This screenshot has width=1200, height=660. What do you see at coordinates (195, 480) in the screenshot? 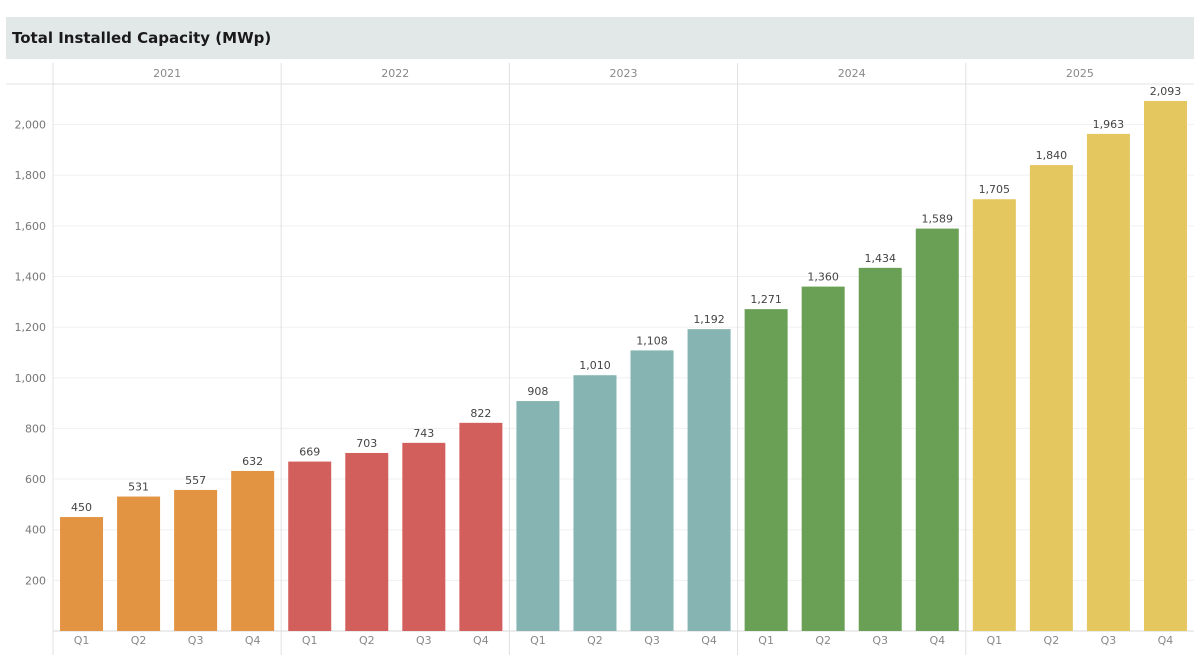
I see `bar-value-label: 557` at bounding box center [195, 480].